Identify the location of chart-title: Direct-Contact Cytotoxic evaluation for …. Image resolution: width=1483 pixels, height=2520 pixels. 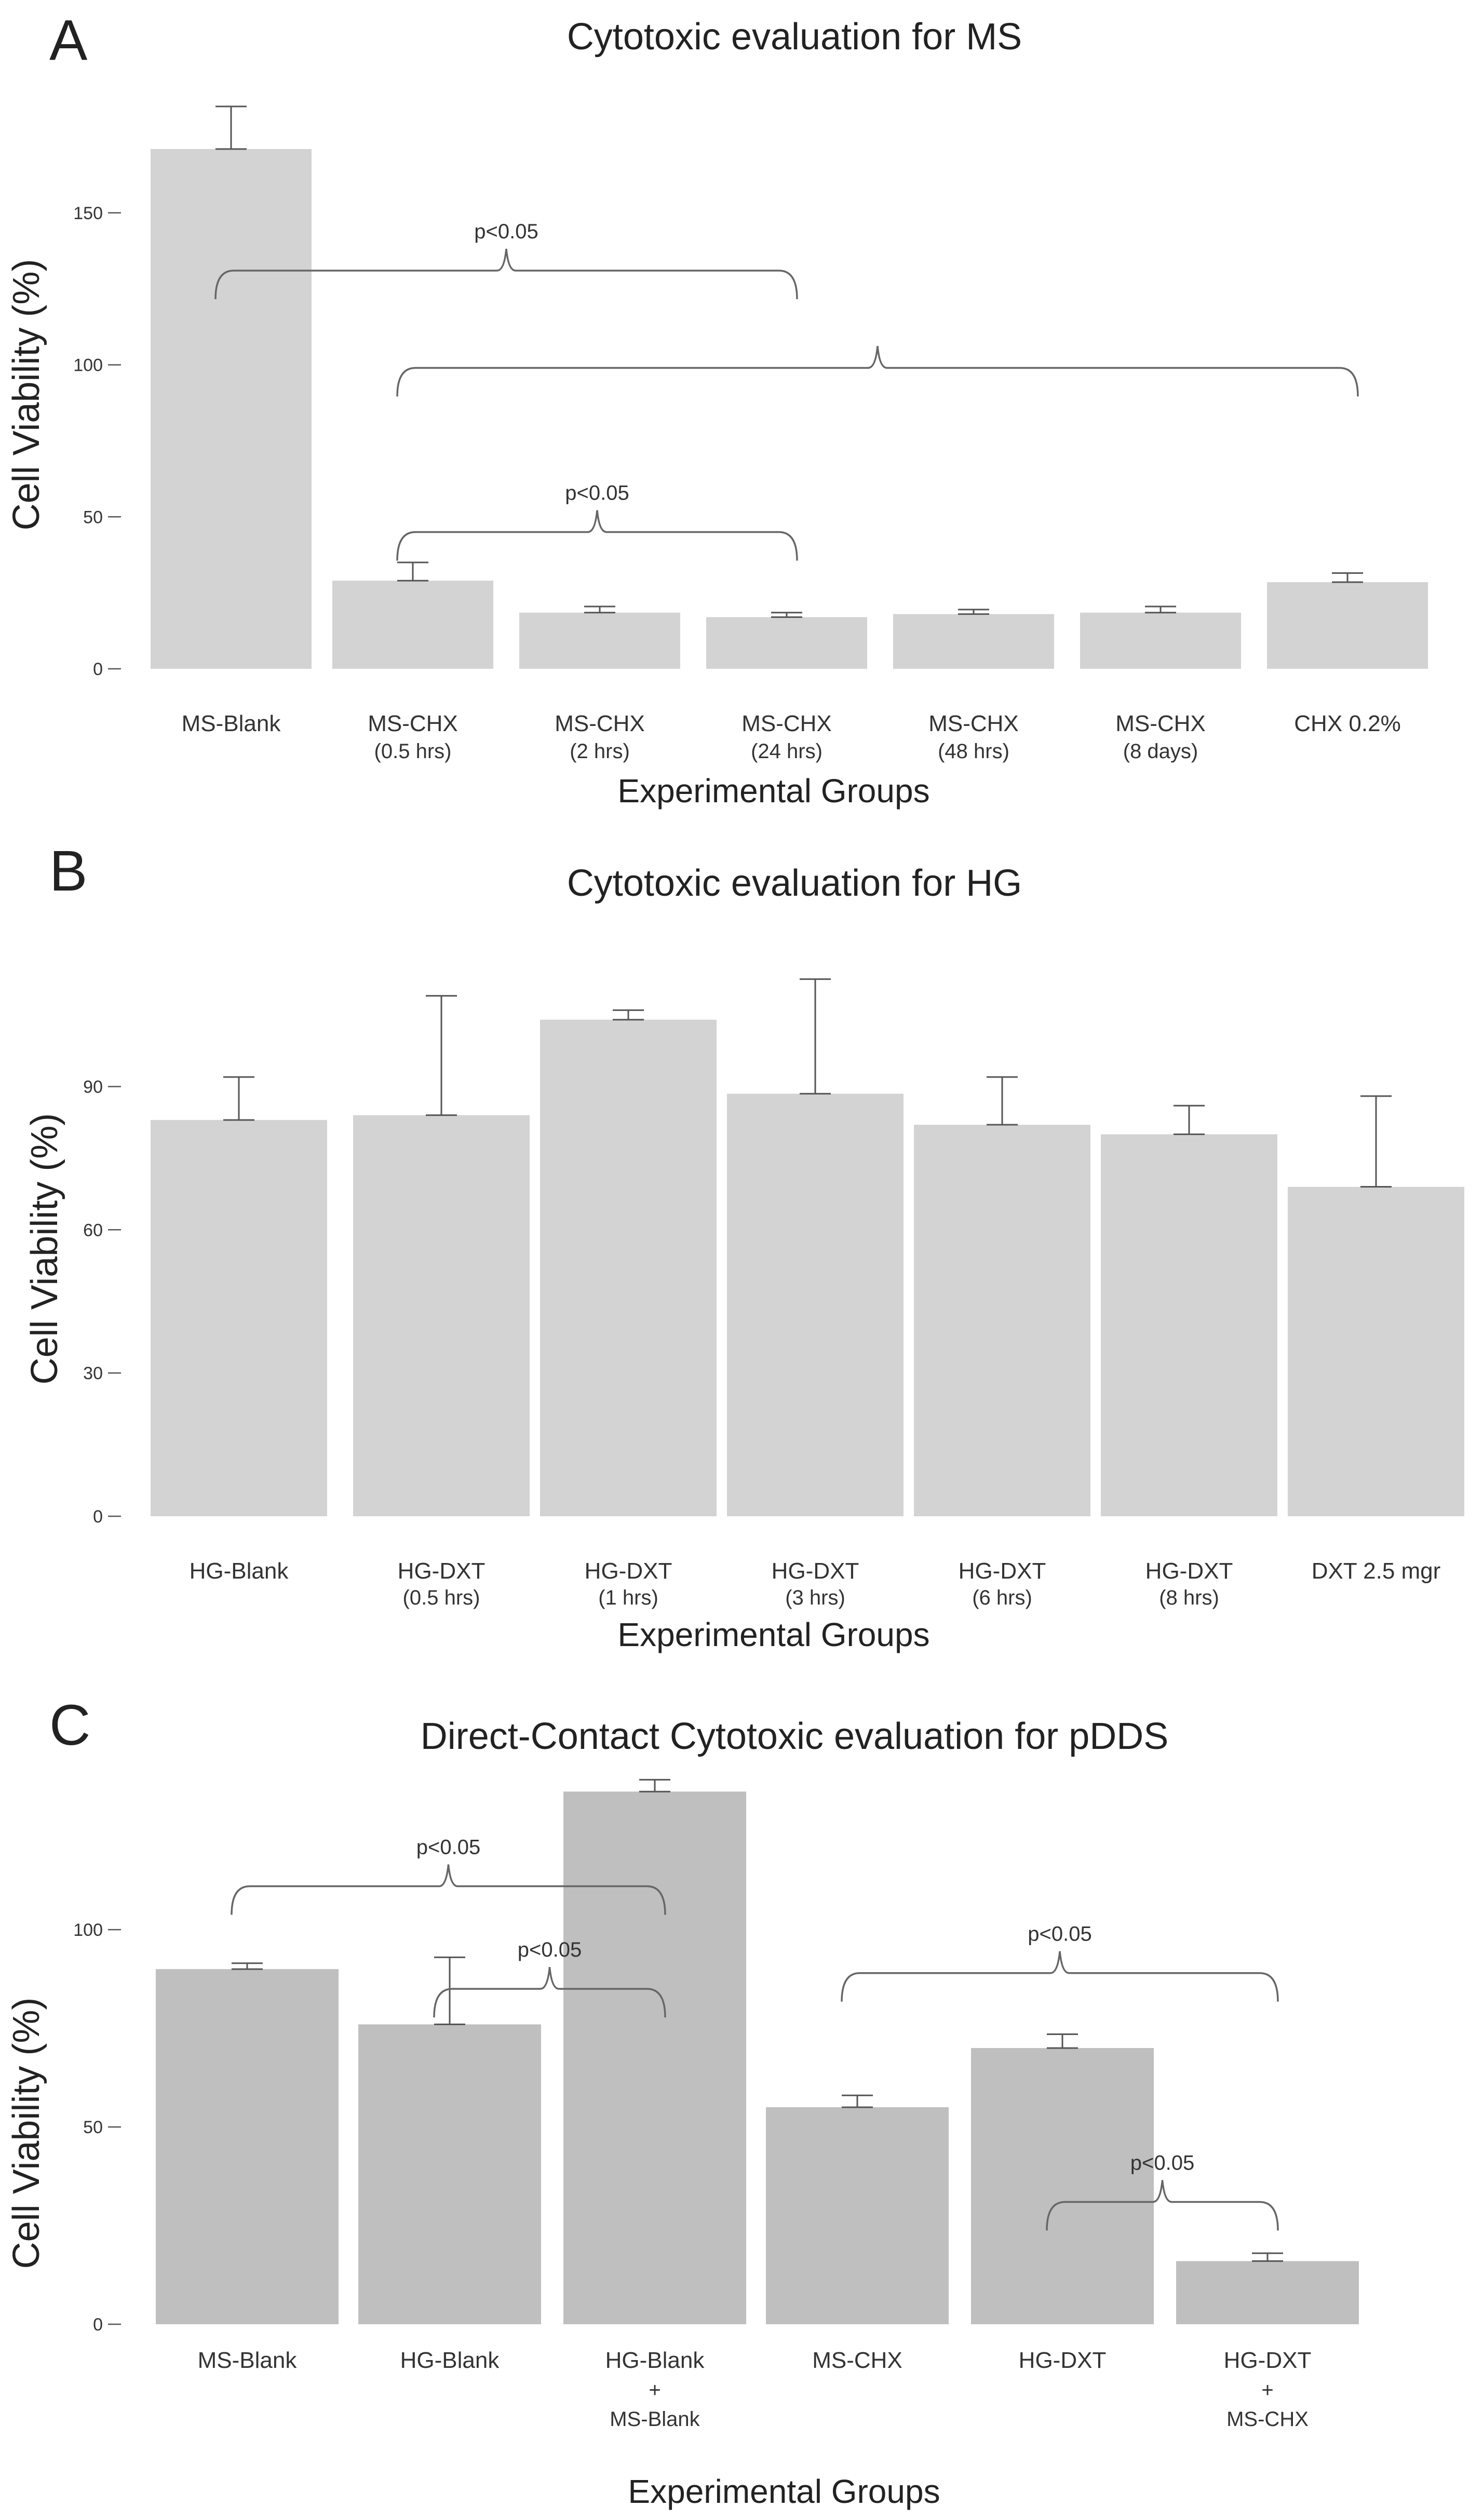
(795, 1736).